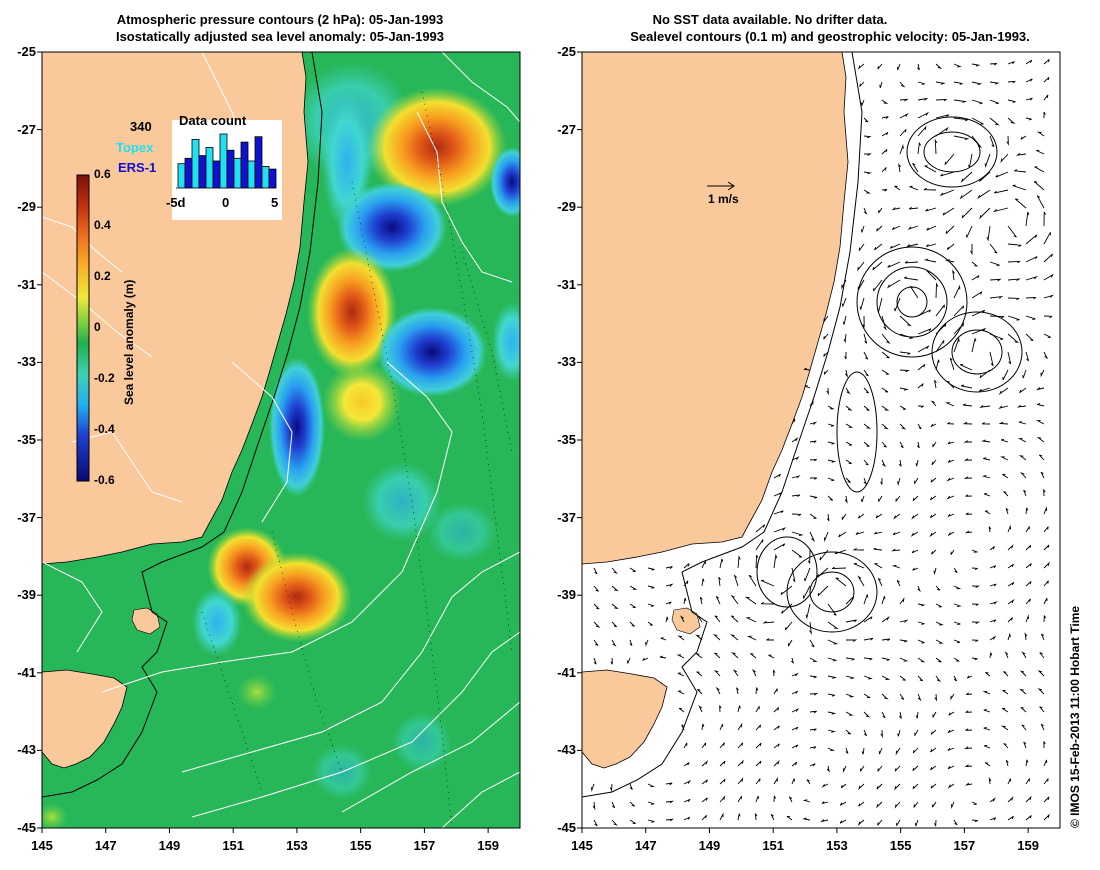 This screenshot has height=870, width=1100. What do you see at coordinates (104, 378) in the screenshot?
I see `colorbar-tick-label: -0.2` at bounding box center [104, 378].